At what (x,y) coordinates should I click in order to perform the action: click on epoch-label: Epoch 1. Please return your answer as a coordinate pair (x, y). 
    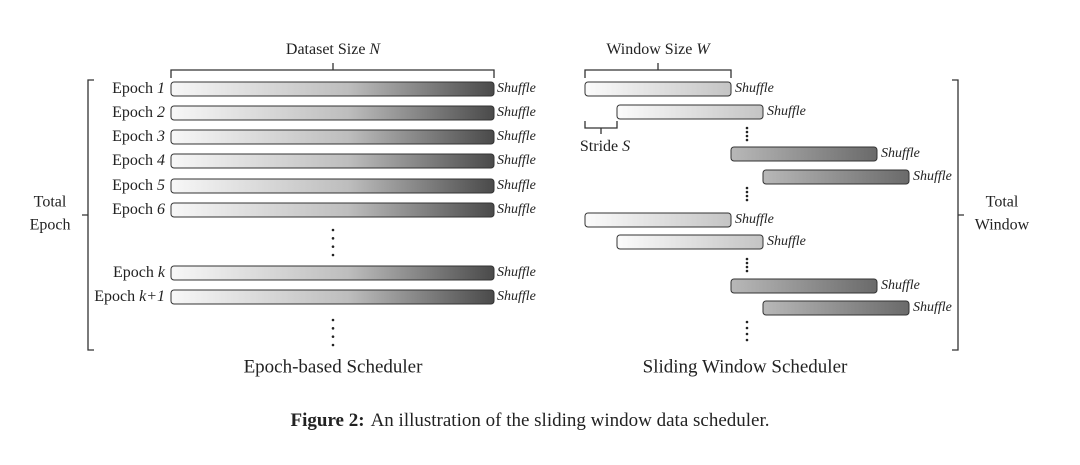
    Looking at the image, I should click on (138, 88).